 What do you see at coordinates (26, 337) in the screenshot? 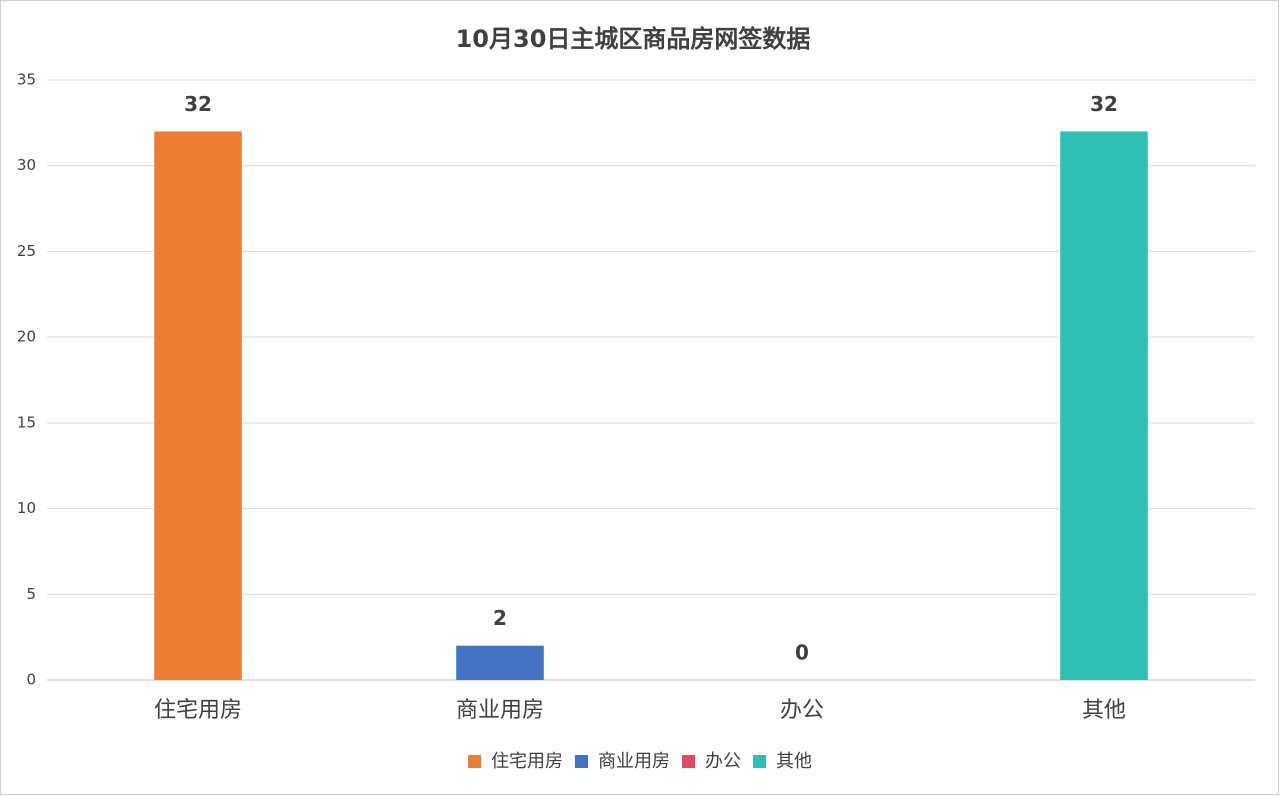
I see `y-tick-label: 20` at bounding box center [26, 337].